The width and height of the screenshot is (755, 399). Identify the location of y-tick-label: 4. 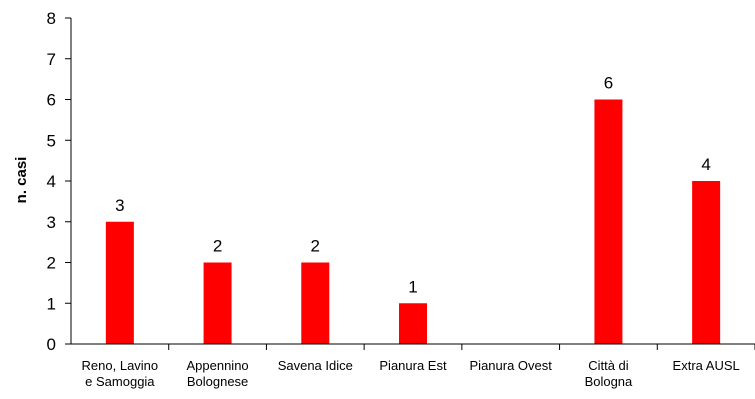
(51, 181).